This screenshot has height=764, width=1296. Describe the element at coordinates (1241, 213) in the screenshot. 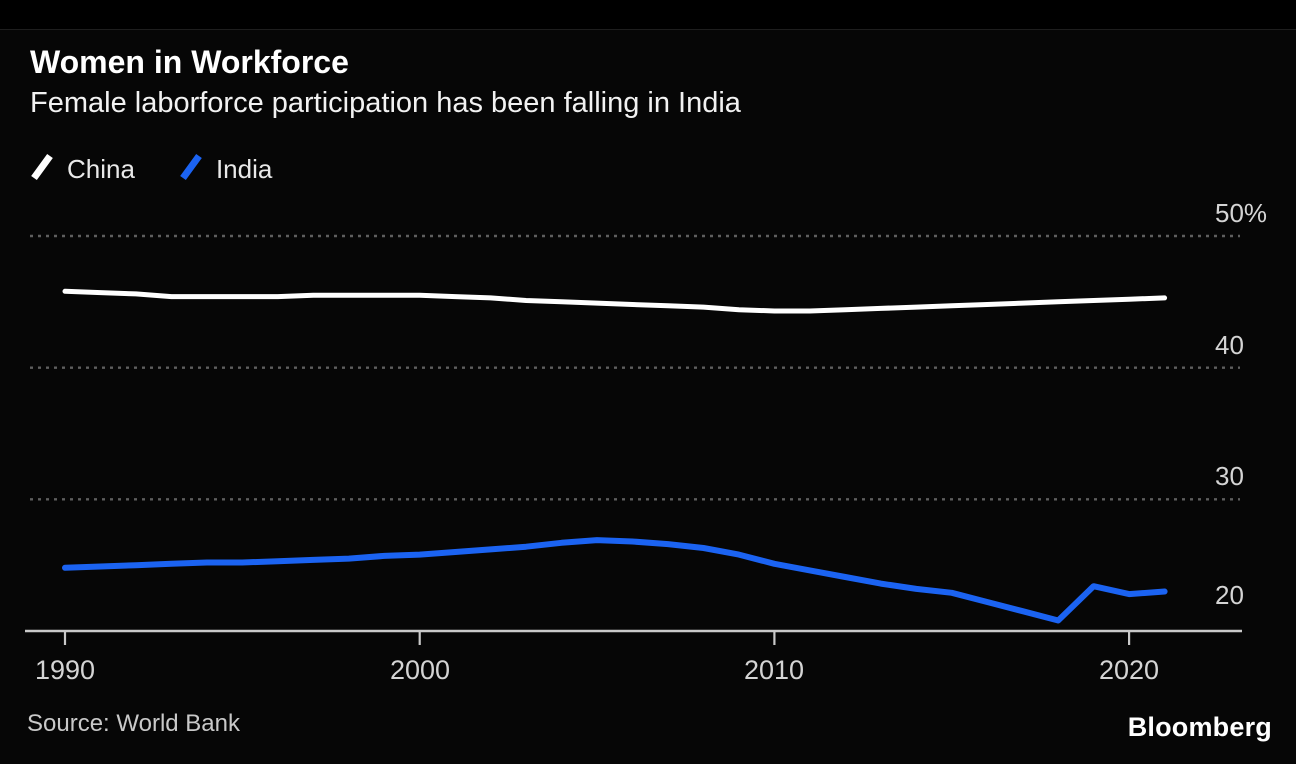

I see `y-axis-label-50: 50%` at that location.